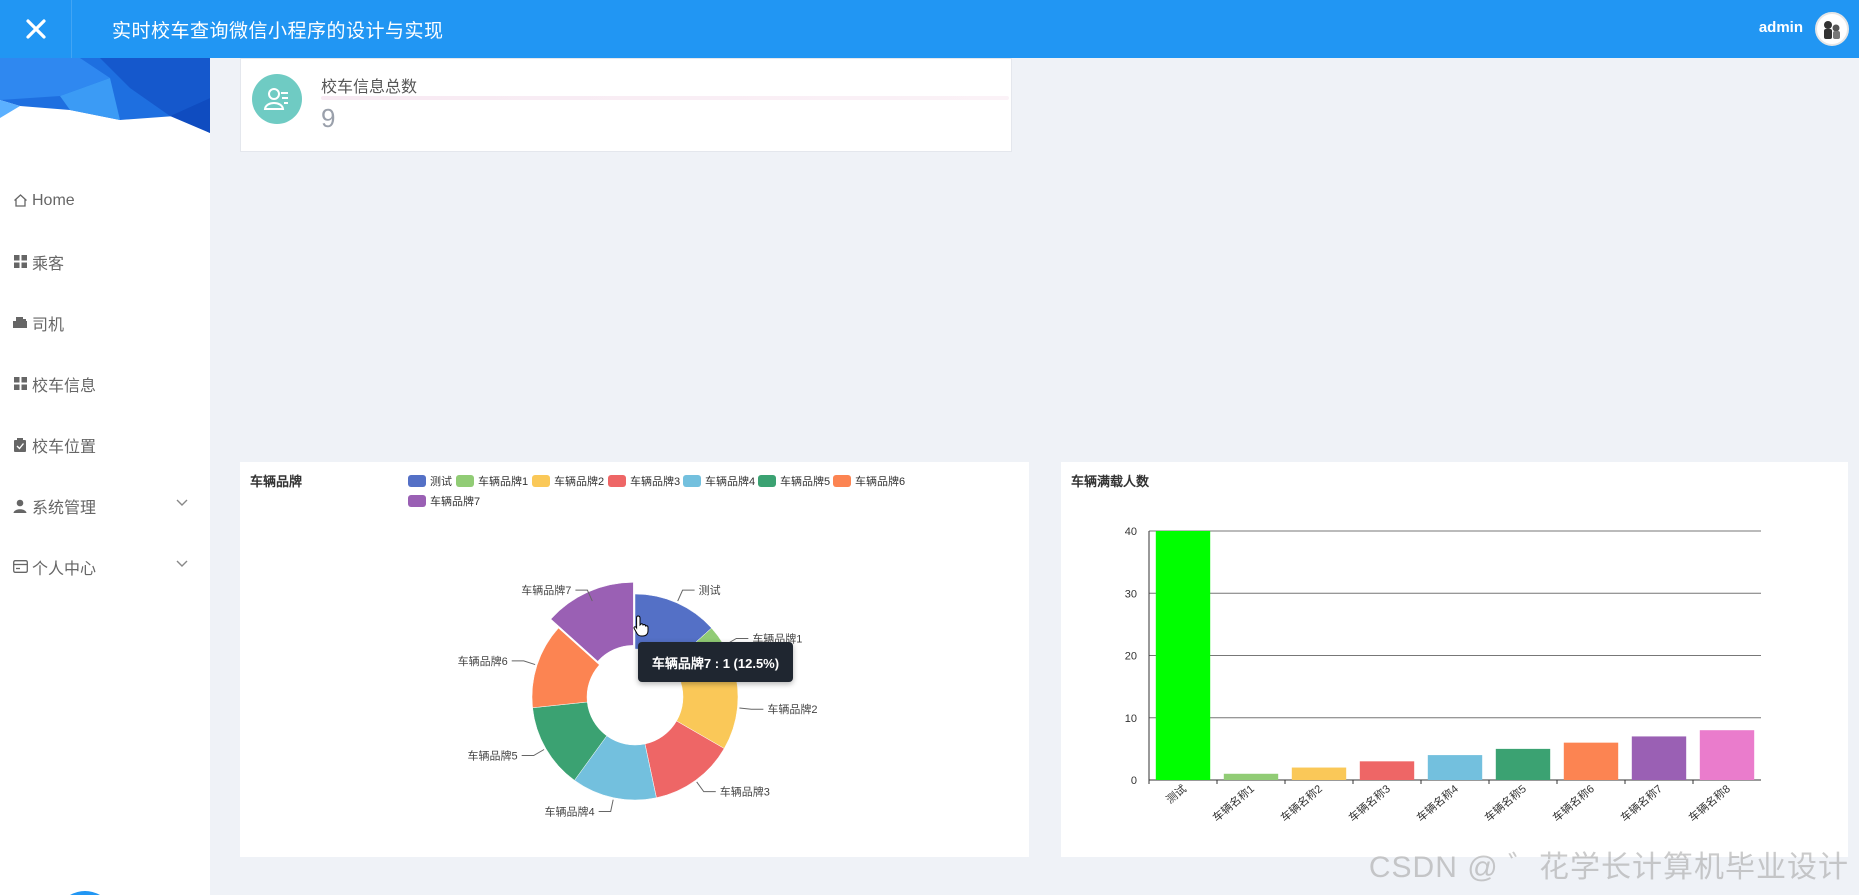 The width and height of the screenshot is (1859, 895). Describe the element at coordinates (641, 626) in the screenshot. I see `hand-cursor-icon` at that location.